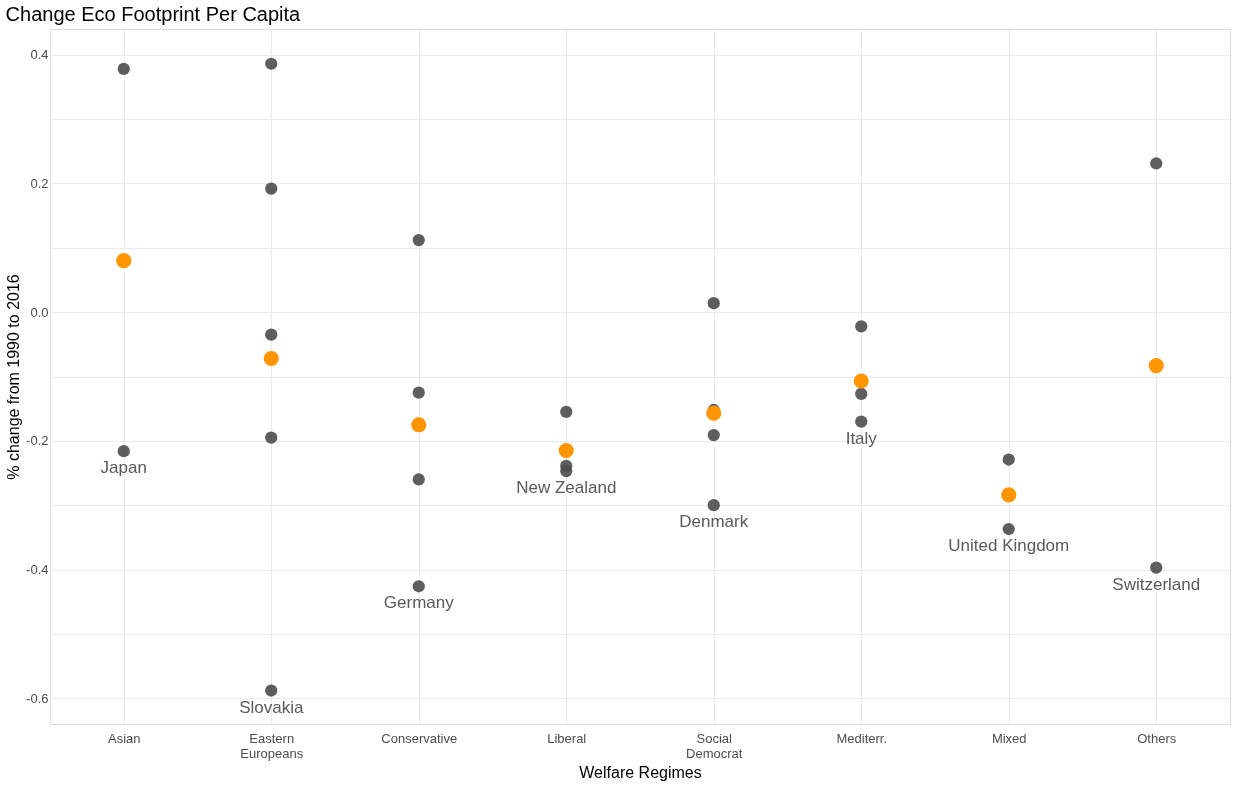  Describe the element at coordinates (271, 707) in the screenshot. I see `annotation: Slovakia` at that location.